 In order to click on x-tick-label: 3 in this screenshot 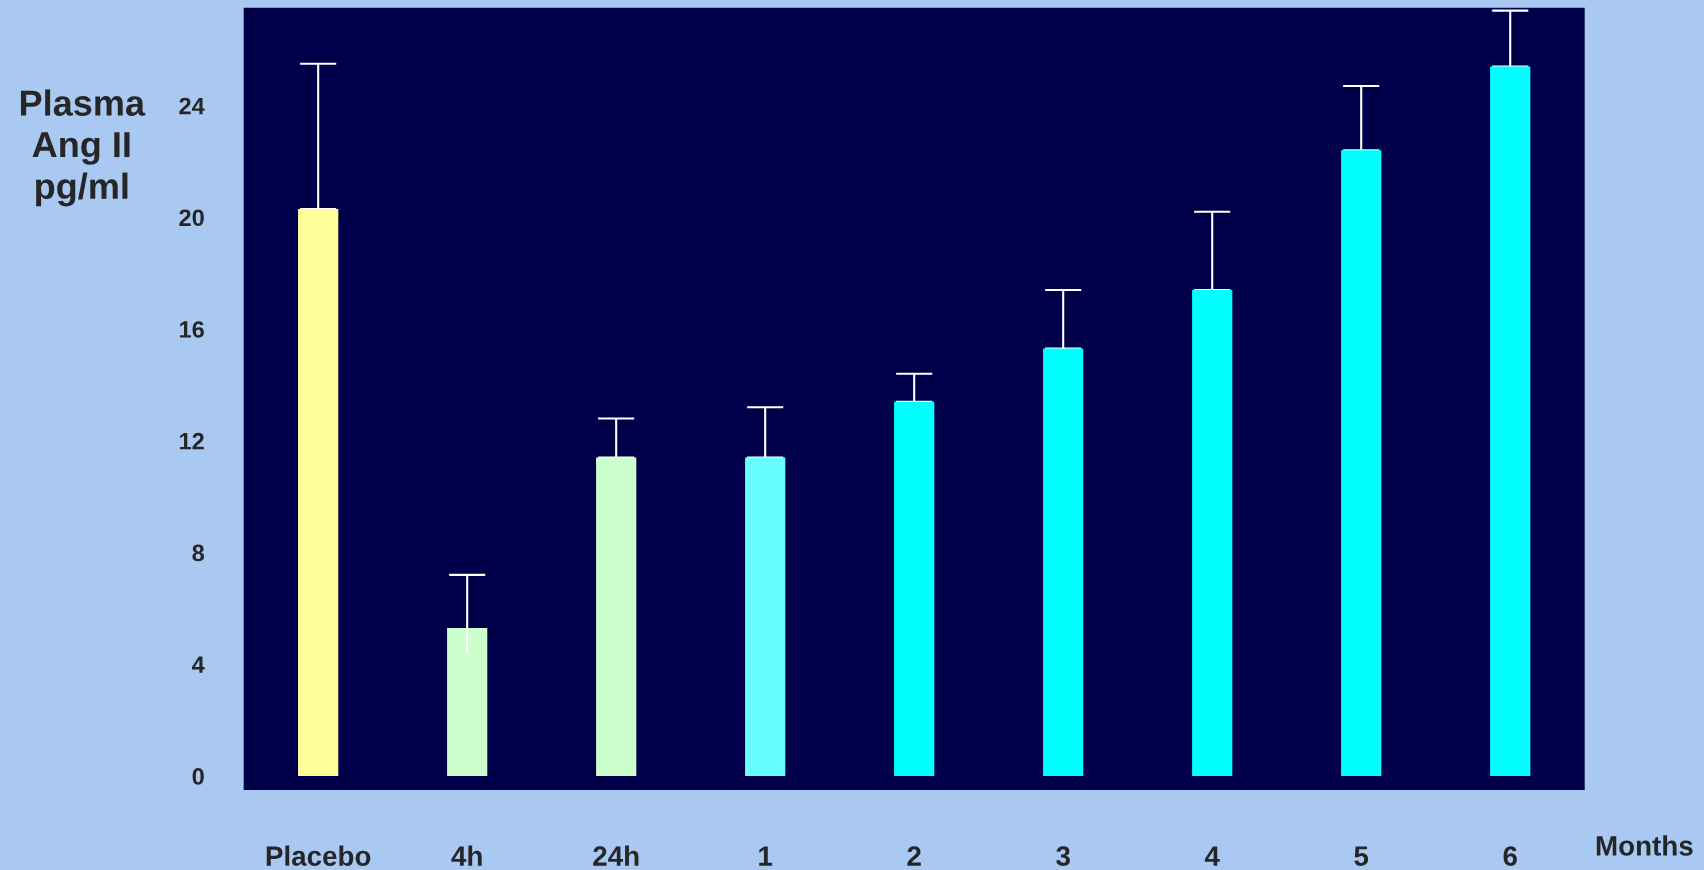, I will do `click(1063, 856)`.